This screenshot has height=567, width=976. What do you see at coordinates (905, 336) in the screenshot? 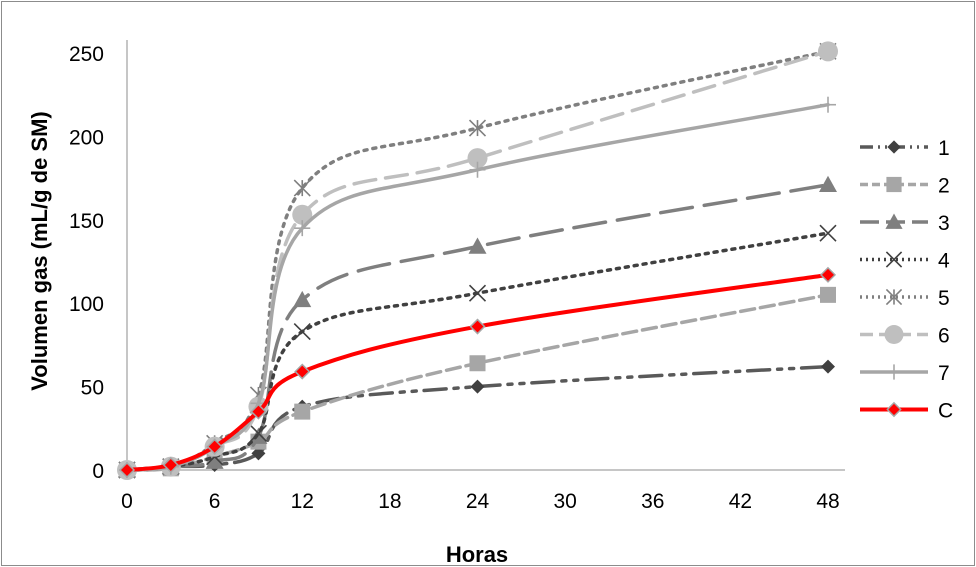
I see `legend-item-6: 6` at bounding box center [905, 336].